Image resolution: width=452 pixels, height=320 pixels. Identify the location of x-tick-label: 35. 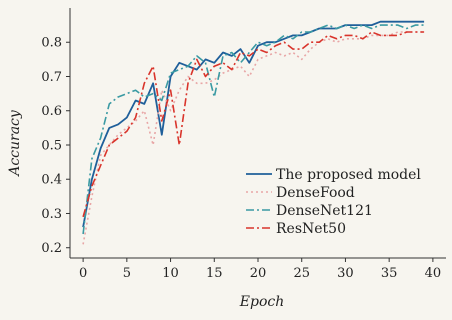
(389, 273).